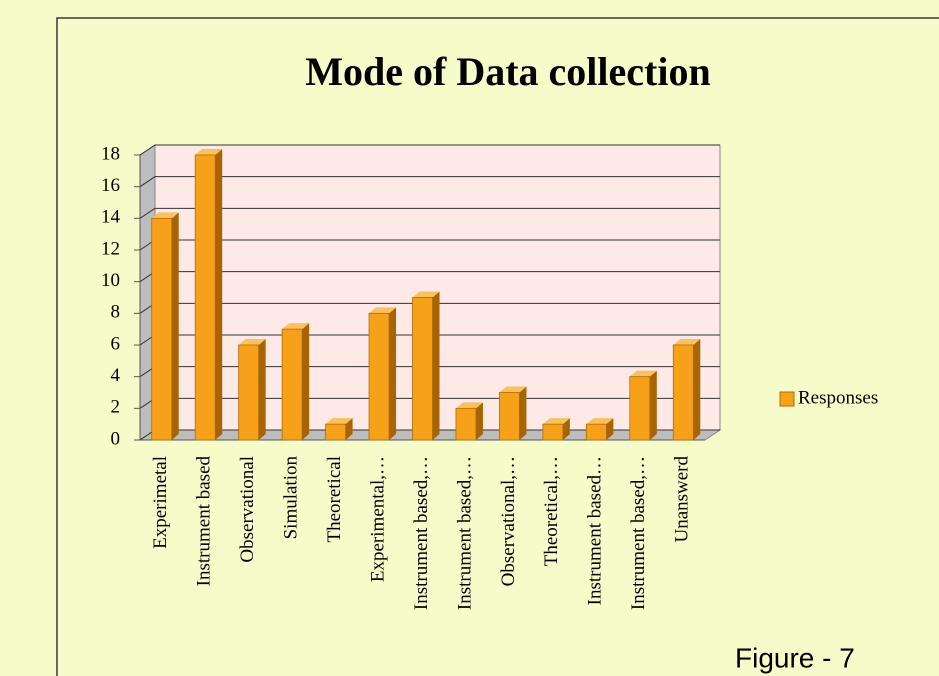 This screenshot has width=939, height=676. What do you see at coordinates (204, 521) in the screenshot?
I see `x-tick-label: Instrument based` at bounding box center [204, 521].